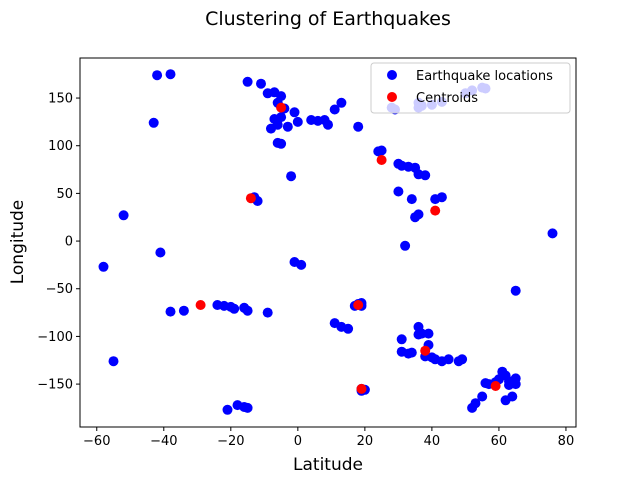 The width and height of the screenshot is (640, 480). I want to click on x-tick-label: 60, so click(499, 441).